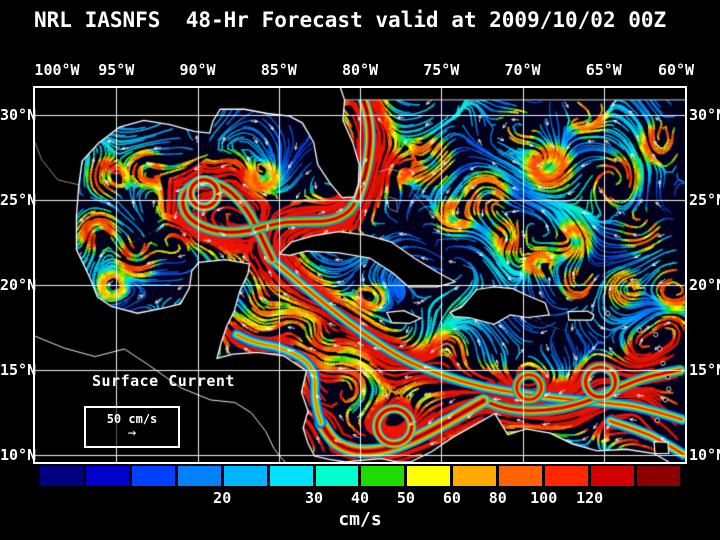 The width and height of the screenshot is (720, 540). Describe the element at coordinates (360, 476) in the screenshot. I see `colorbar` at that location.